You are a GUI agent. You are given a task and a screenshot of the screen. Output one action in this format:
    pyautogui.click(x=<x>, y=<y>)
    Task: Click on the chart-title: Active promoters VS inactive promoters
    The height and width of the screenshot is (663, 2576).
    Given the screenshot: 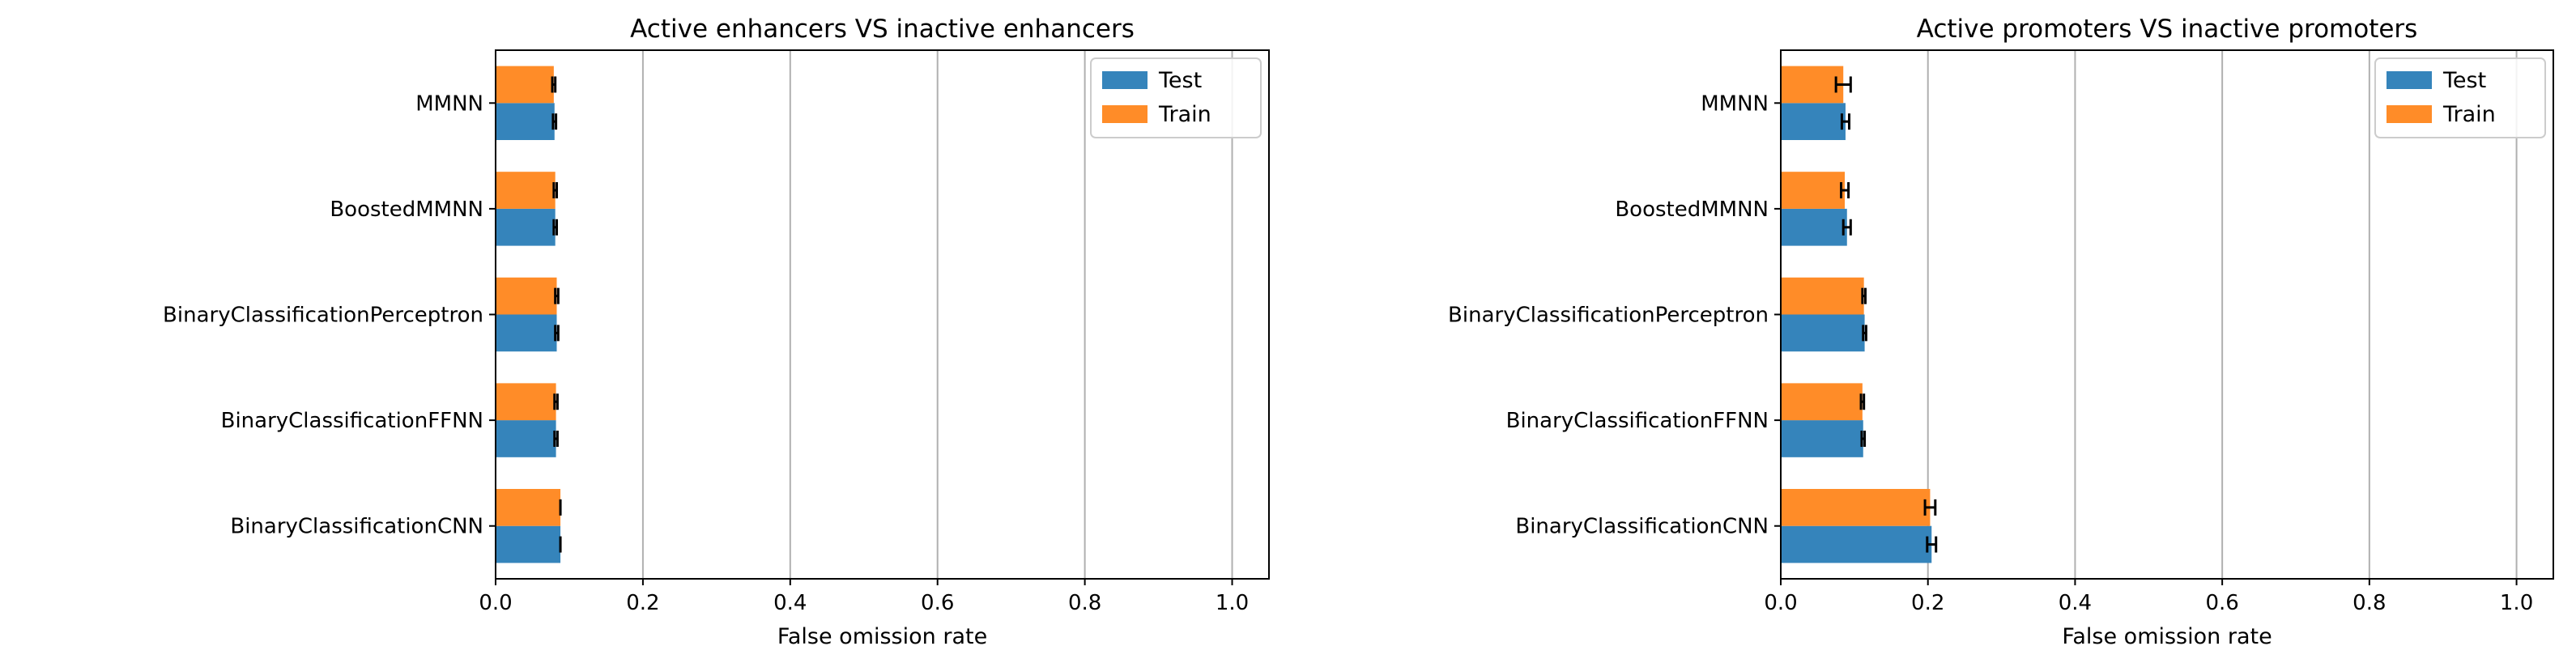 What is the action you would take?
    pyautogui.click(x=2167, y=30)
    